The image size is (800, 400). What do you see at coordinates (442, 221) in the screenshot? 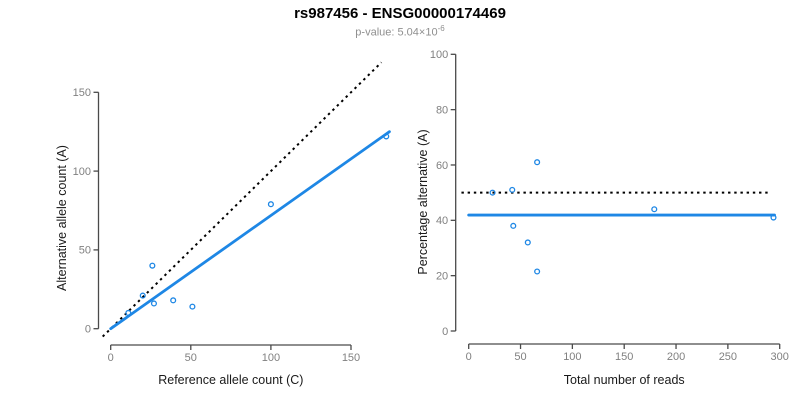
I see `y-tick-label: 40` at bounding box center [442, 221].